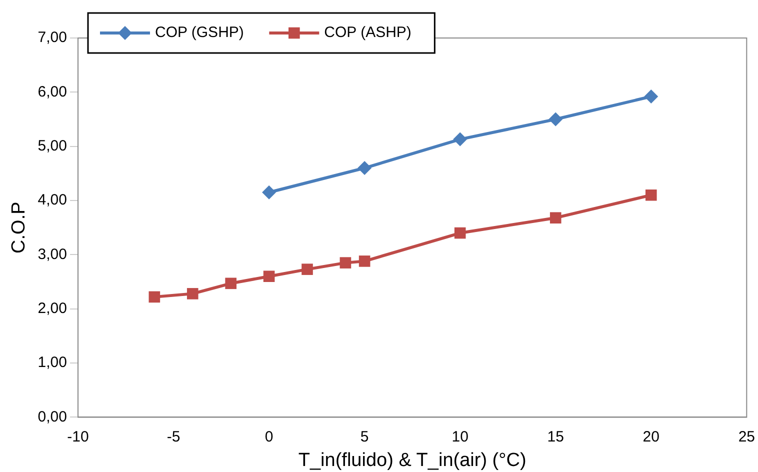 This screenshot has height=472, width=758. Describe the element at coordinates (19, 228) in the screenshot. I see `y-axis-title: C.O.P` at that location.